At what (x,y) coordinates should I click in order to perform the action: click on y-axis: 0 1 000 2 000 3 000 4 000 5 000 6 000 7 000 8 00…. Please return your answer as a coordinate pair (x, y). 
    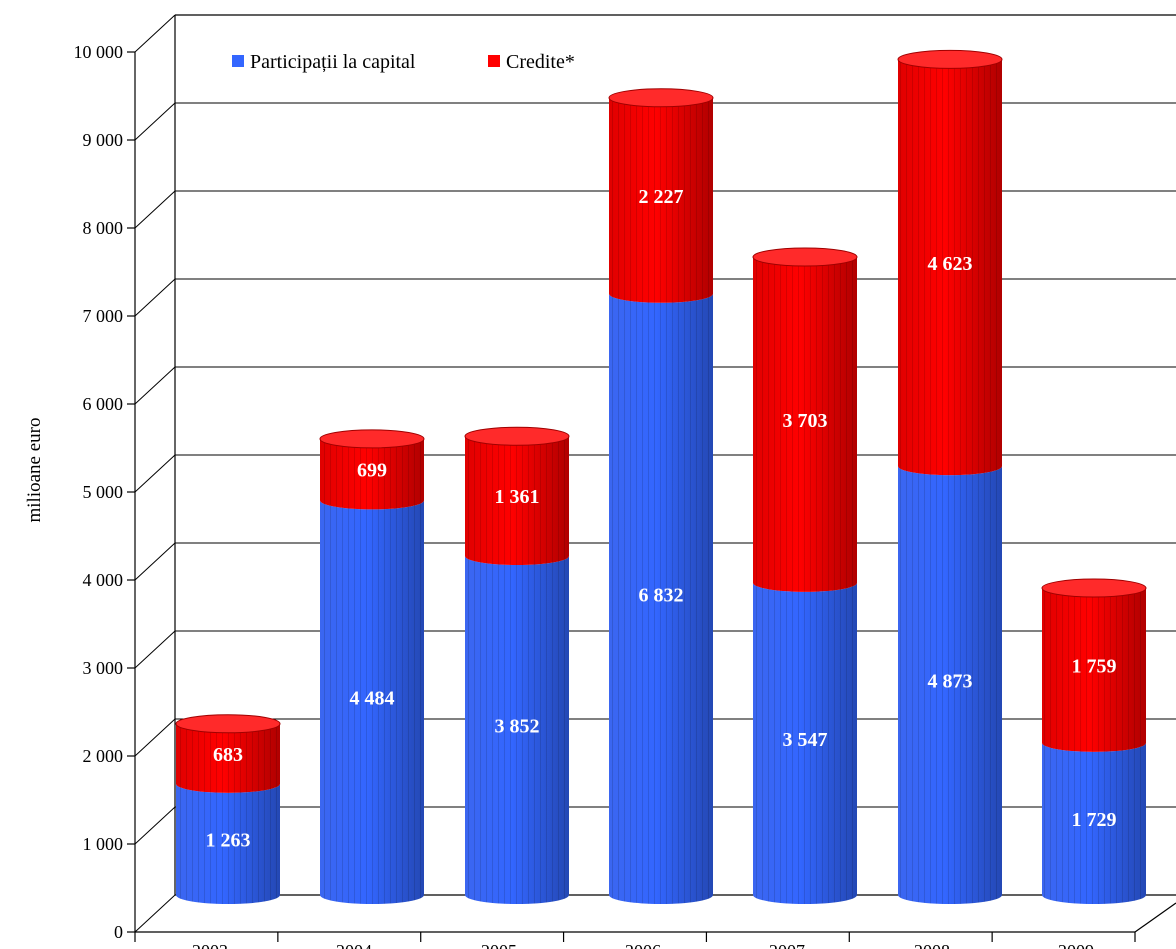
    Looking at the image, I should click on (105, 492).